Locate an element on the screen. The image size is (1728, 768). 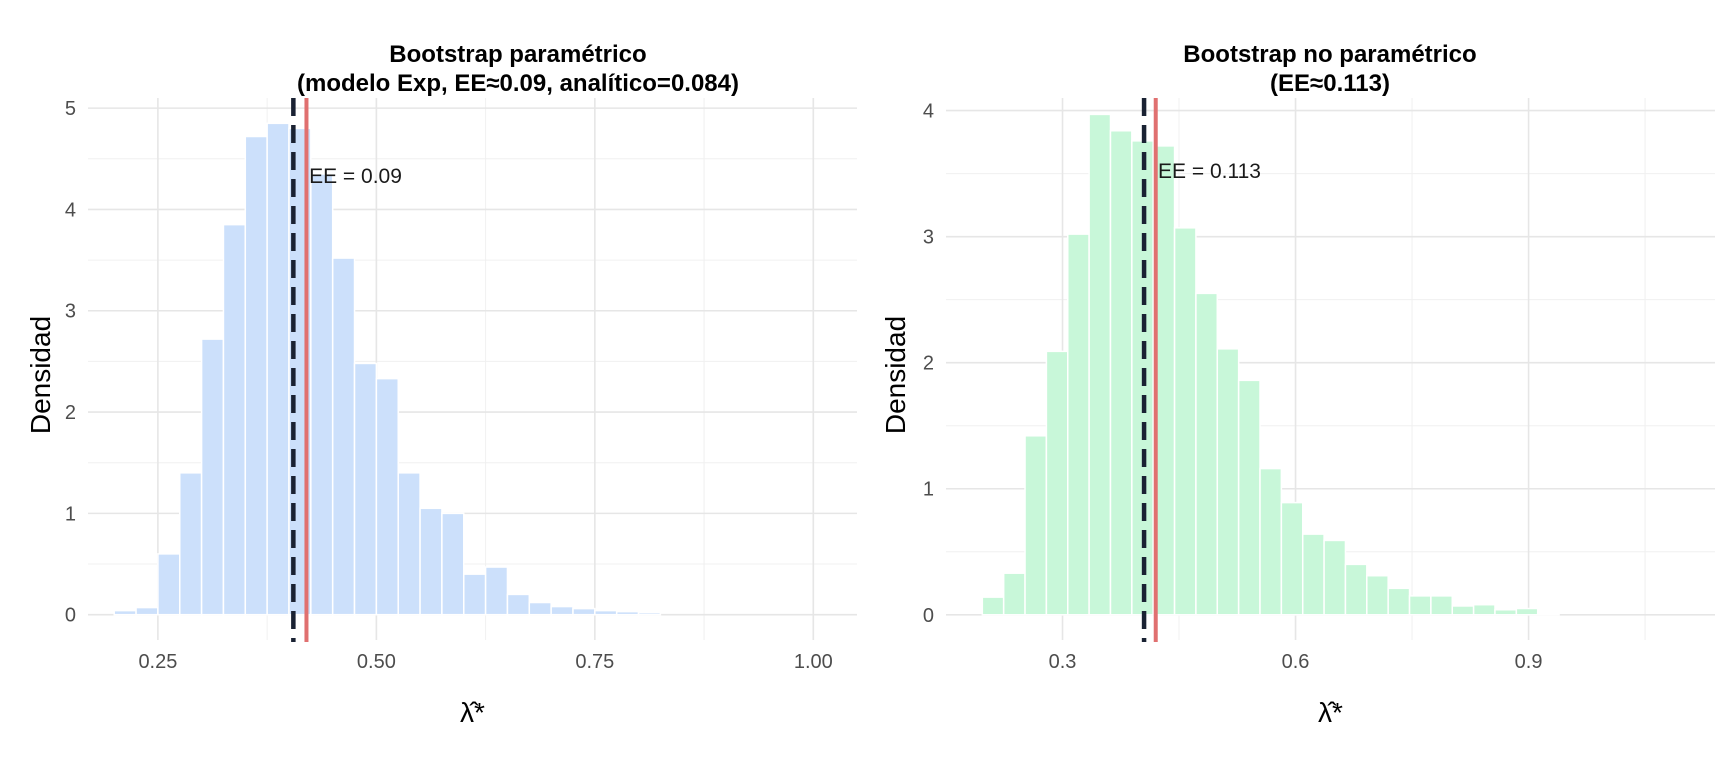
chart-title-line2: (modelo Exp, EE≈0.09, analítico=0.084) is located at coordinates (518, 83).